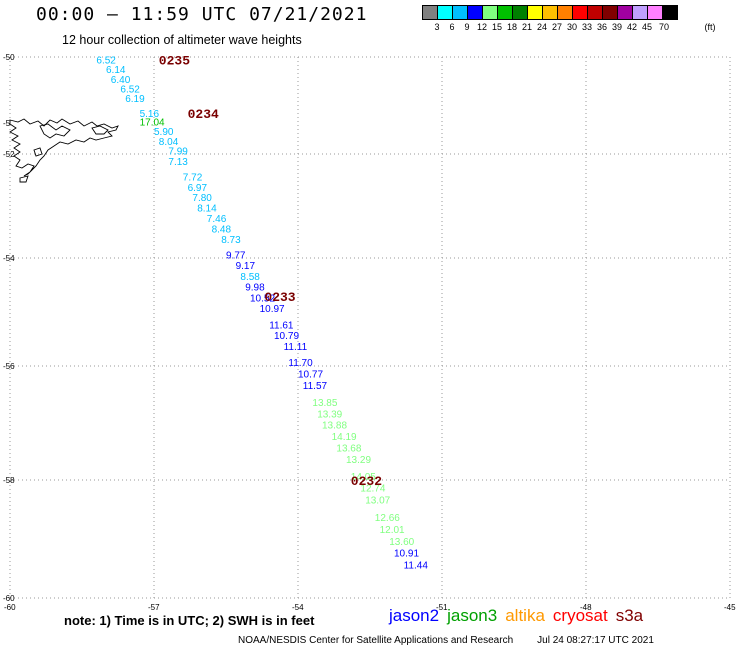 The height and width of the screenshot is (650, 740). What do you see at coordinates (557, 27) in the screenshot?
I see `color-scale-label: 27` at bounding box center [557, 27].